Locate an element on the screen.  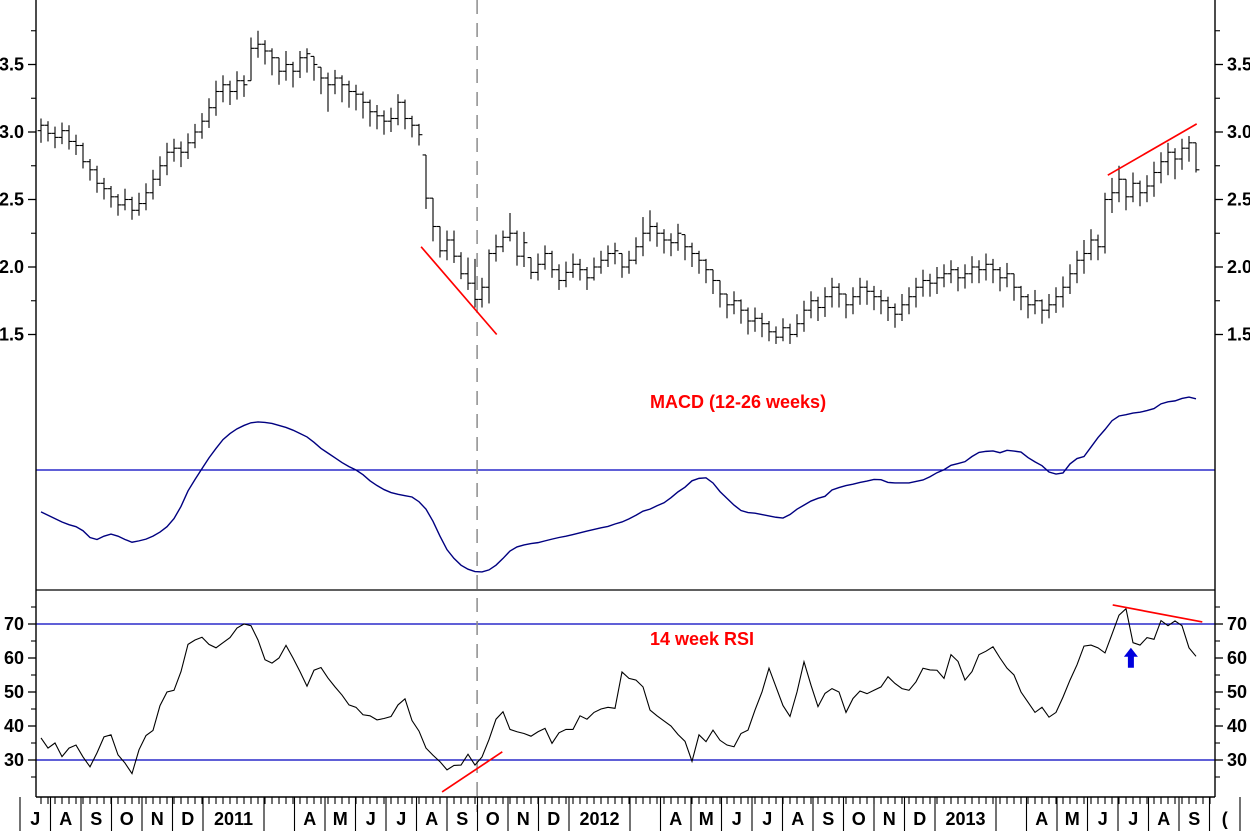
month-label: ( is located at coordinates (1225, 819).